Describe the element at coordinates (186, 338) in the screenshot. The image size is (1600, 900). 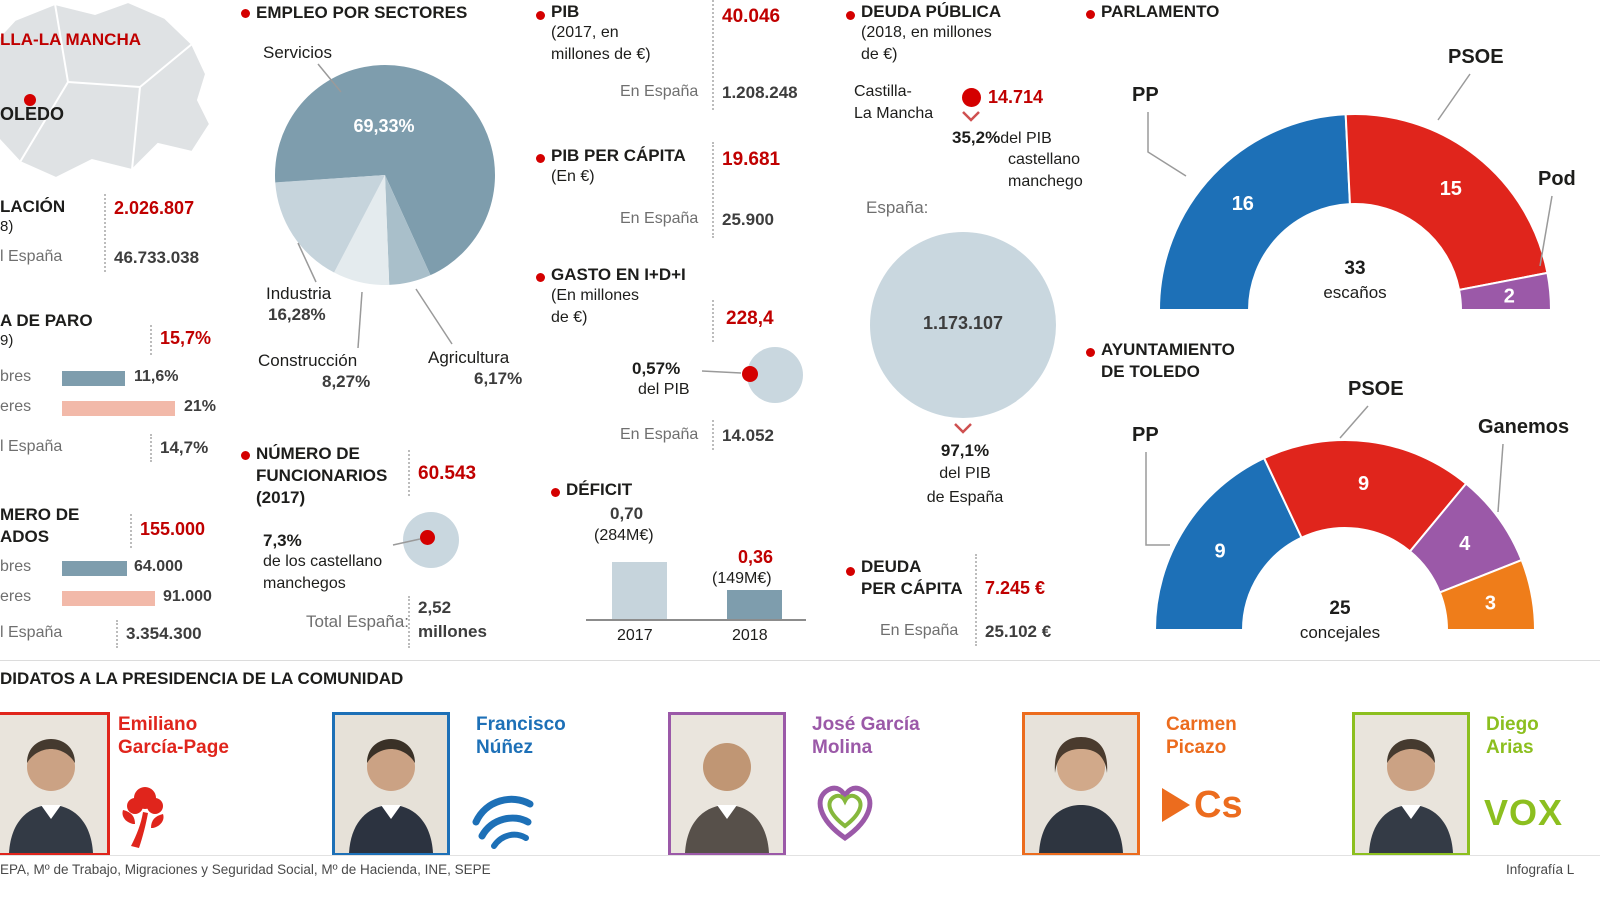
I see `paro-value: 15,7%` at that location.